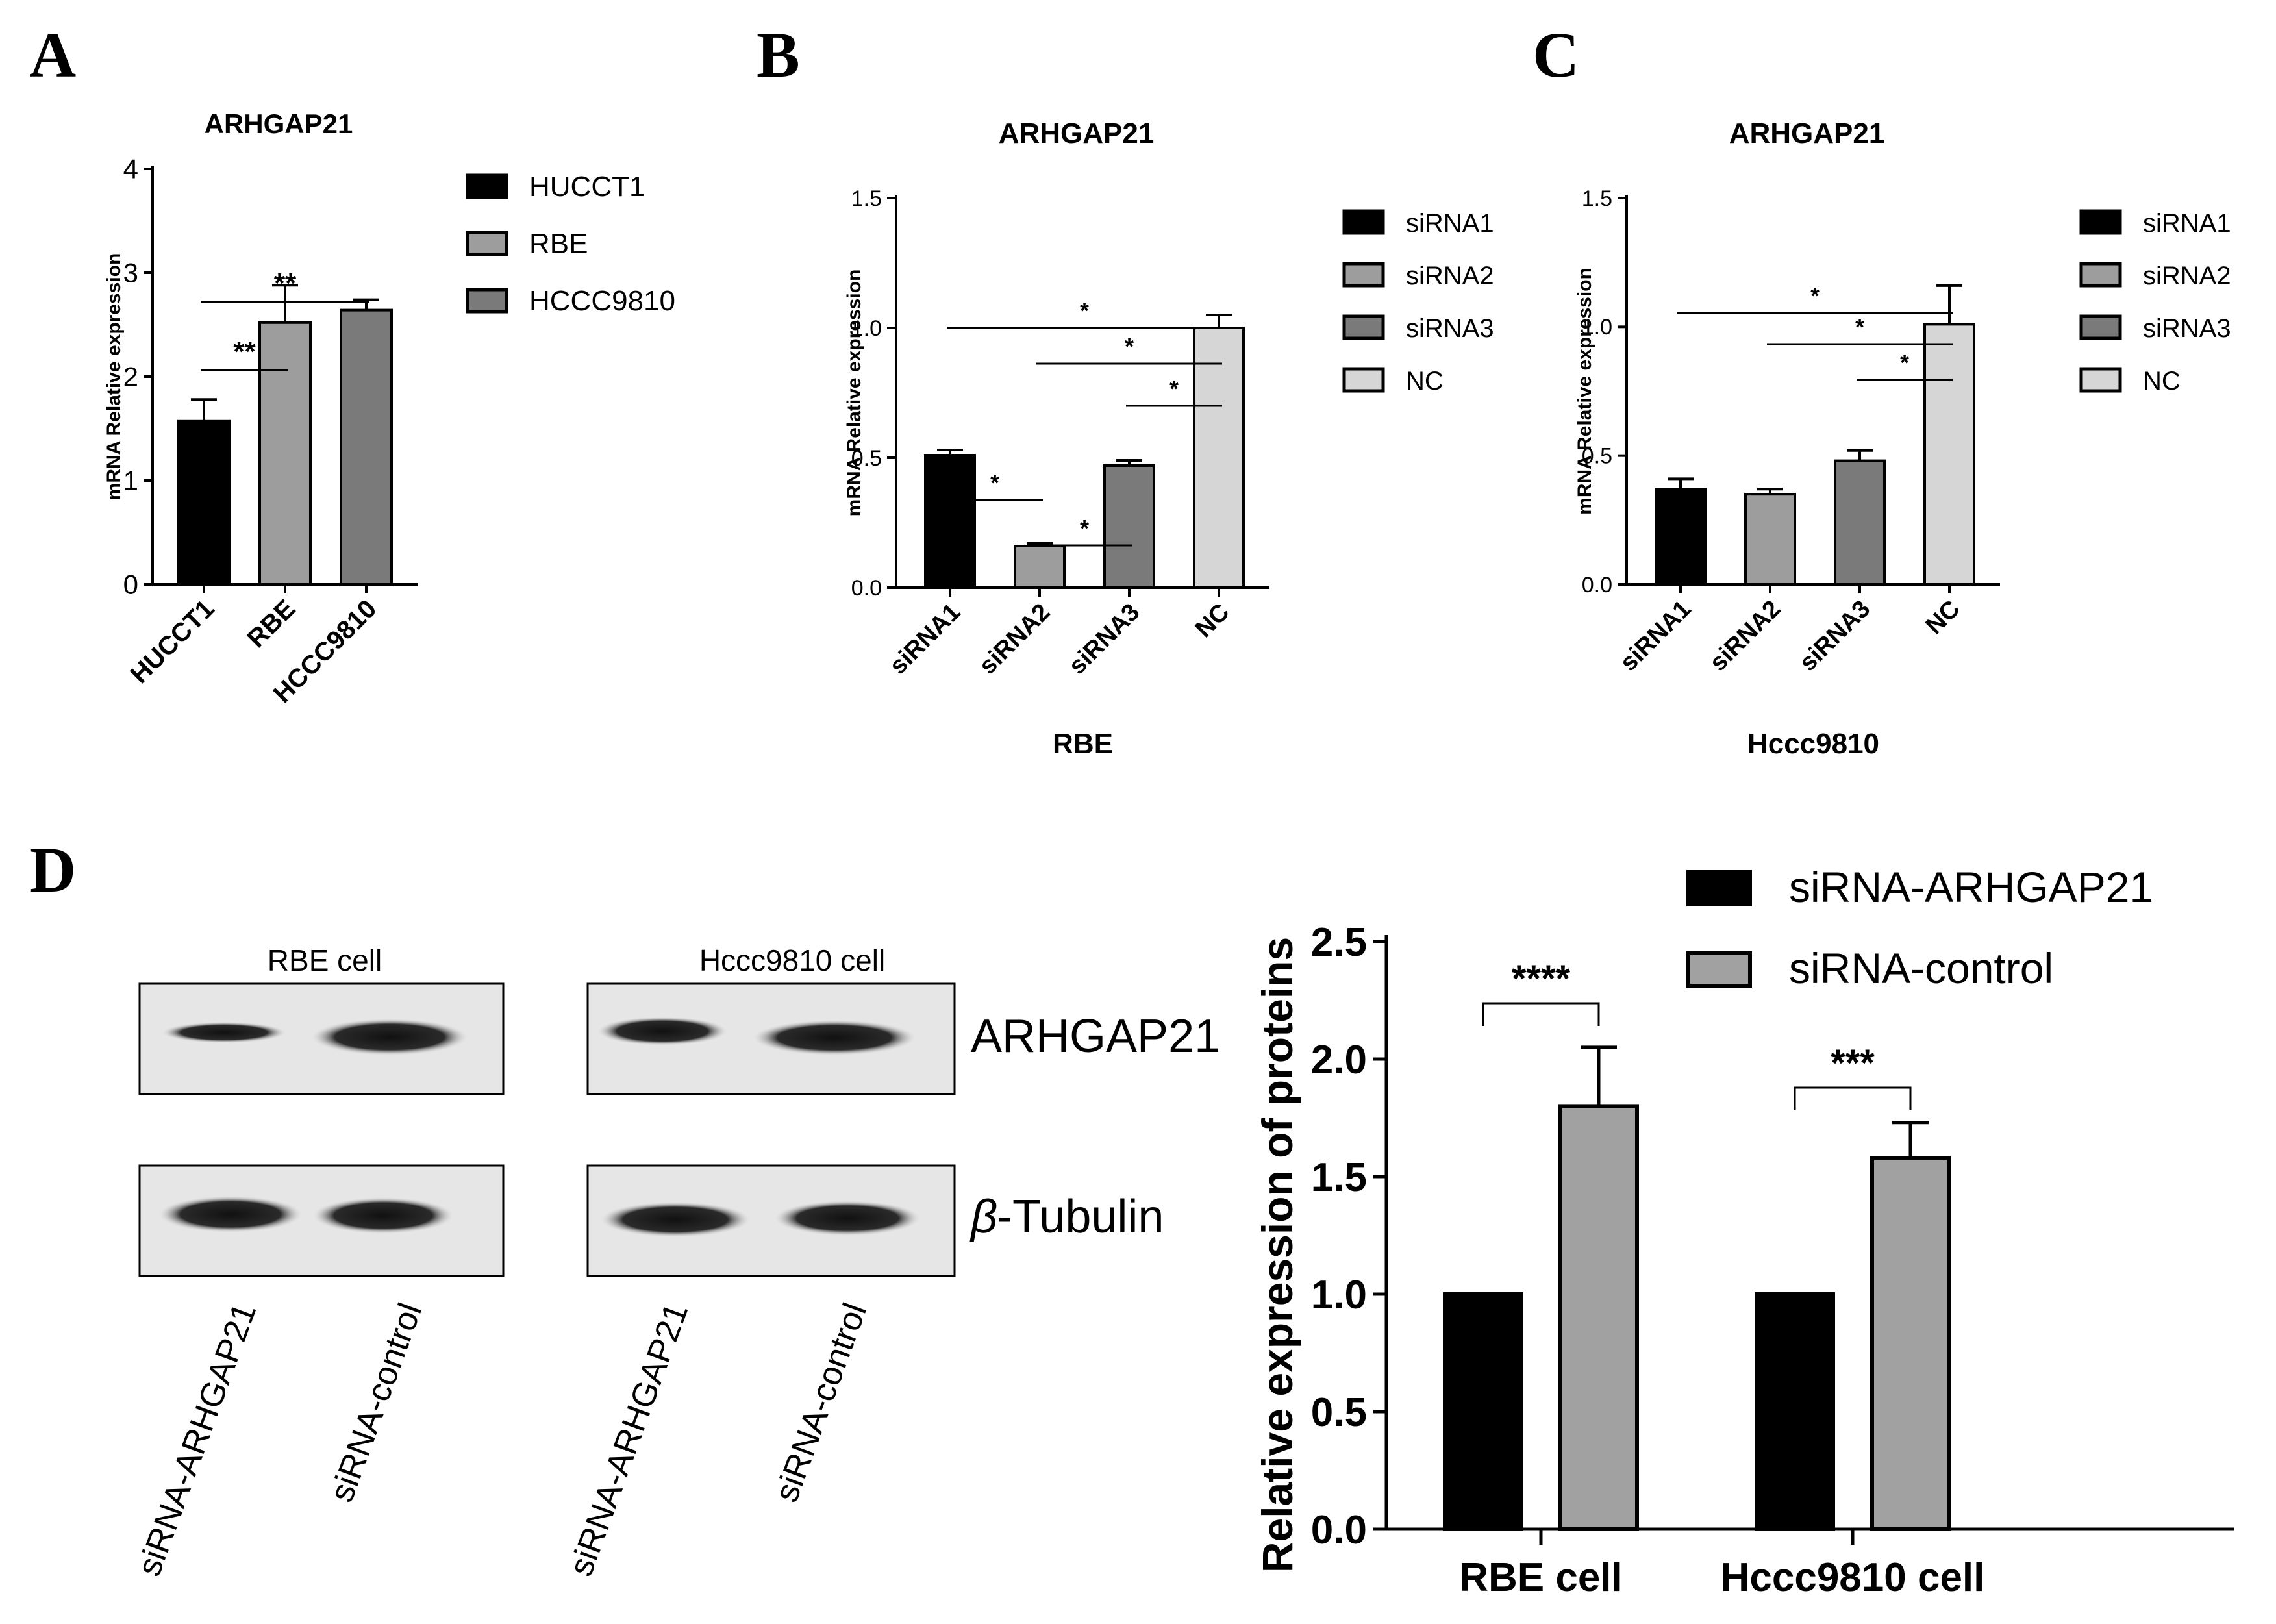 Image resolution: width=2276 pixels, height=1624 pixels. What do you see at coordinates (587, 187) in the screenshot?
I see `legend-label: HUCCT1` at bounding box center [587, 187].